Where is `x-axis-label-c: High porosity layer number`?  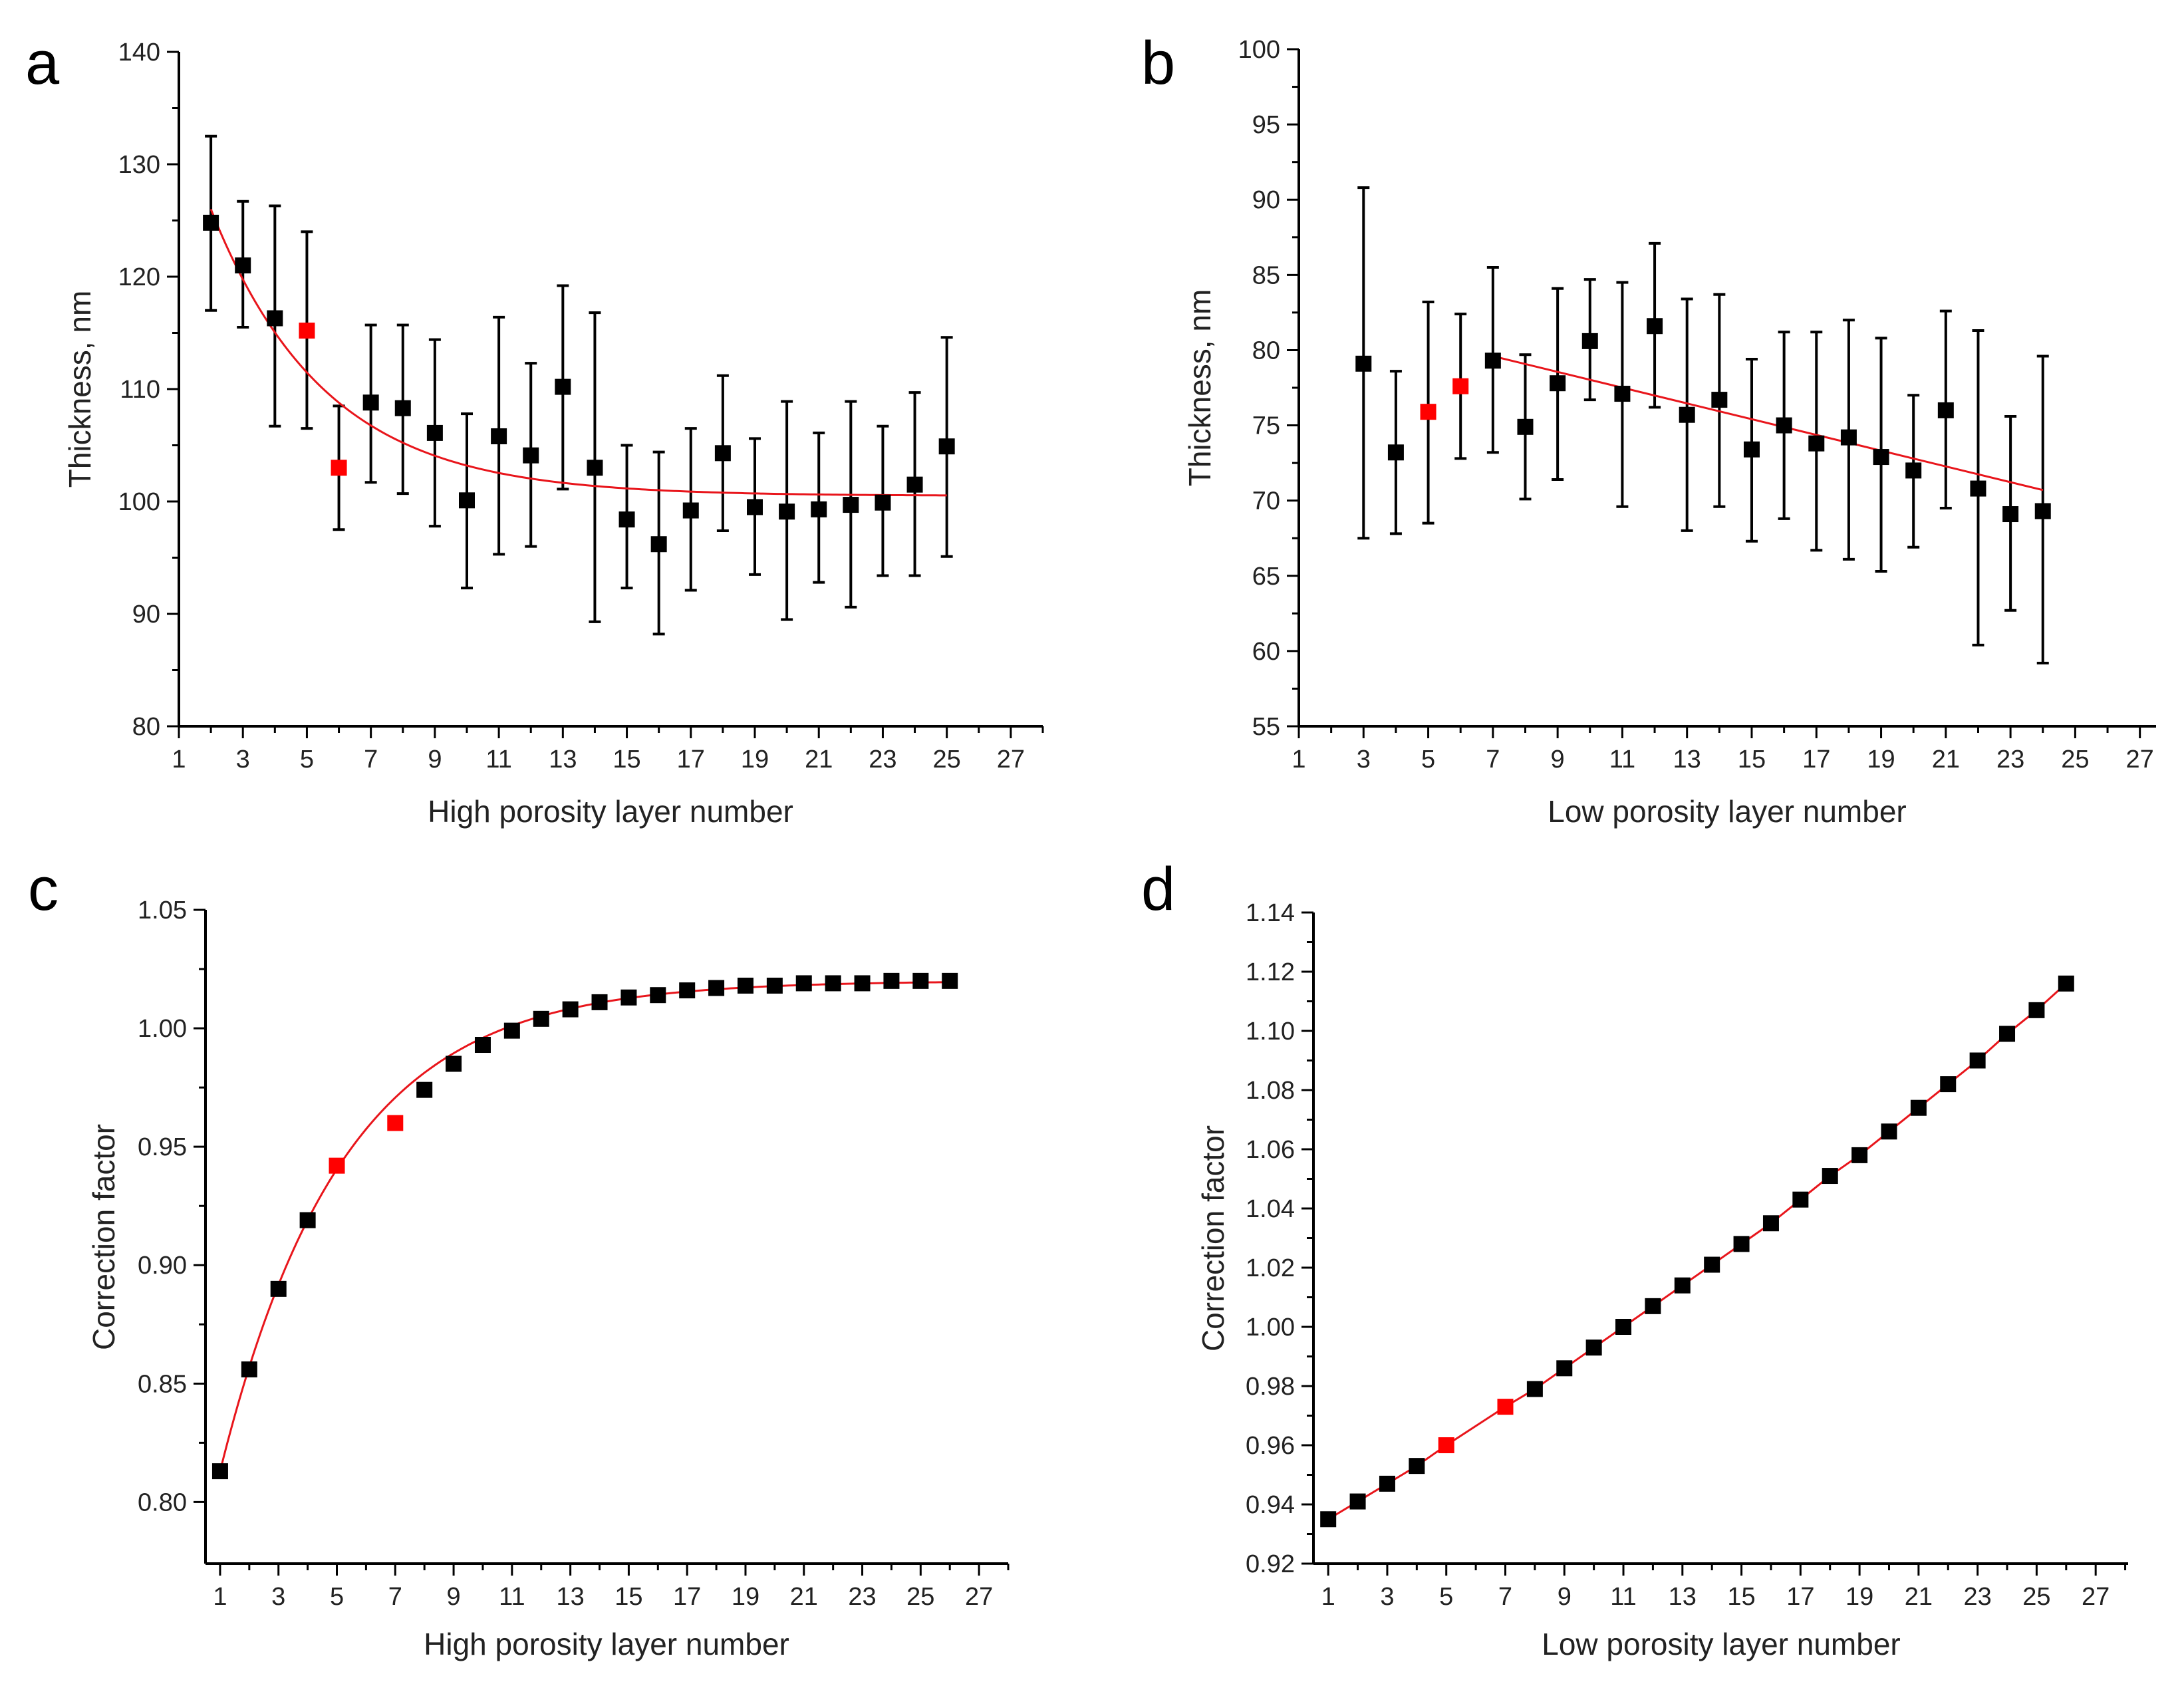
x-axis-label-c: High porosity layer number is located at coordinates (606, 1644).